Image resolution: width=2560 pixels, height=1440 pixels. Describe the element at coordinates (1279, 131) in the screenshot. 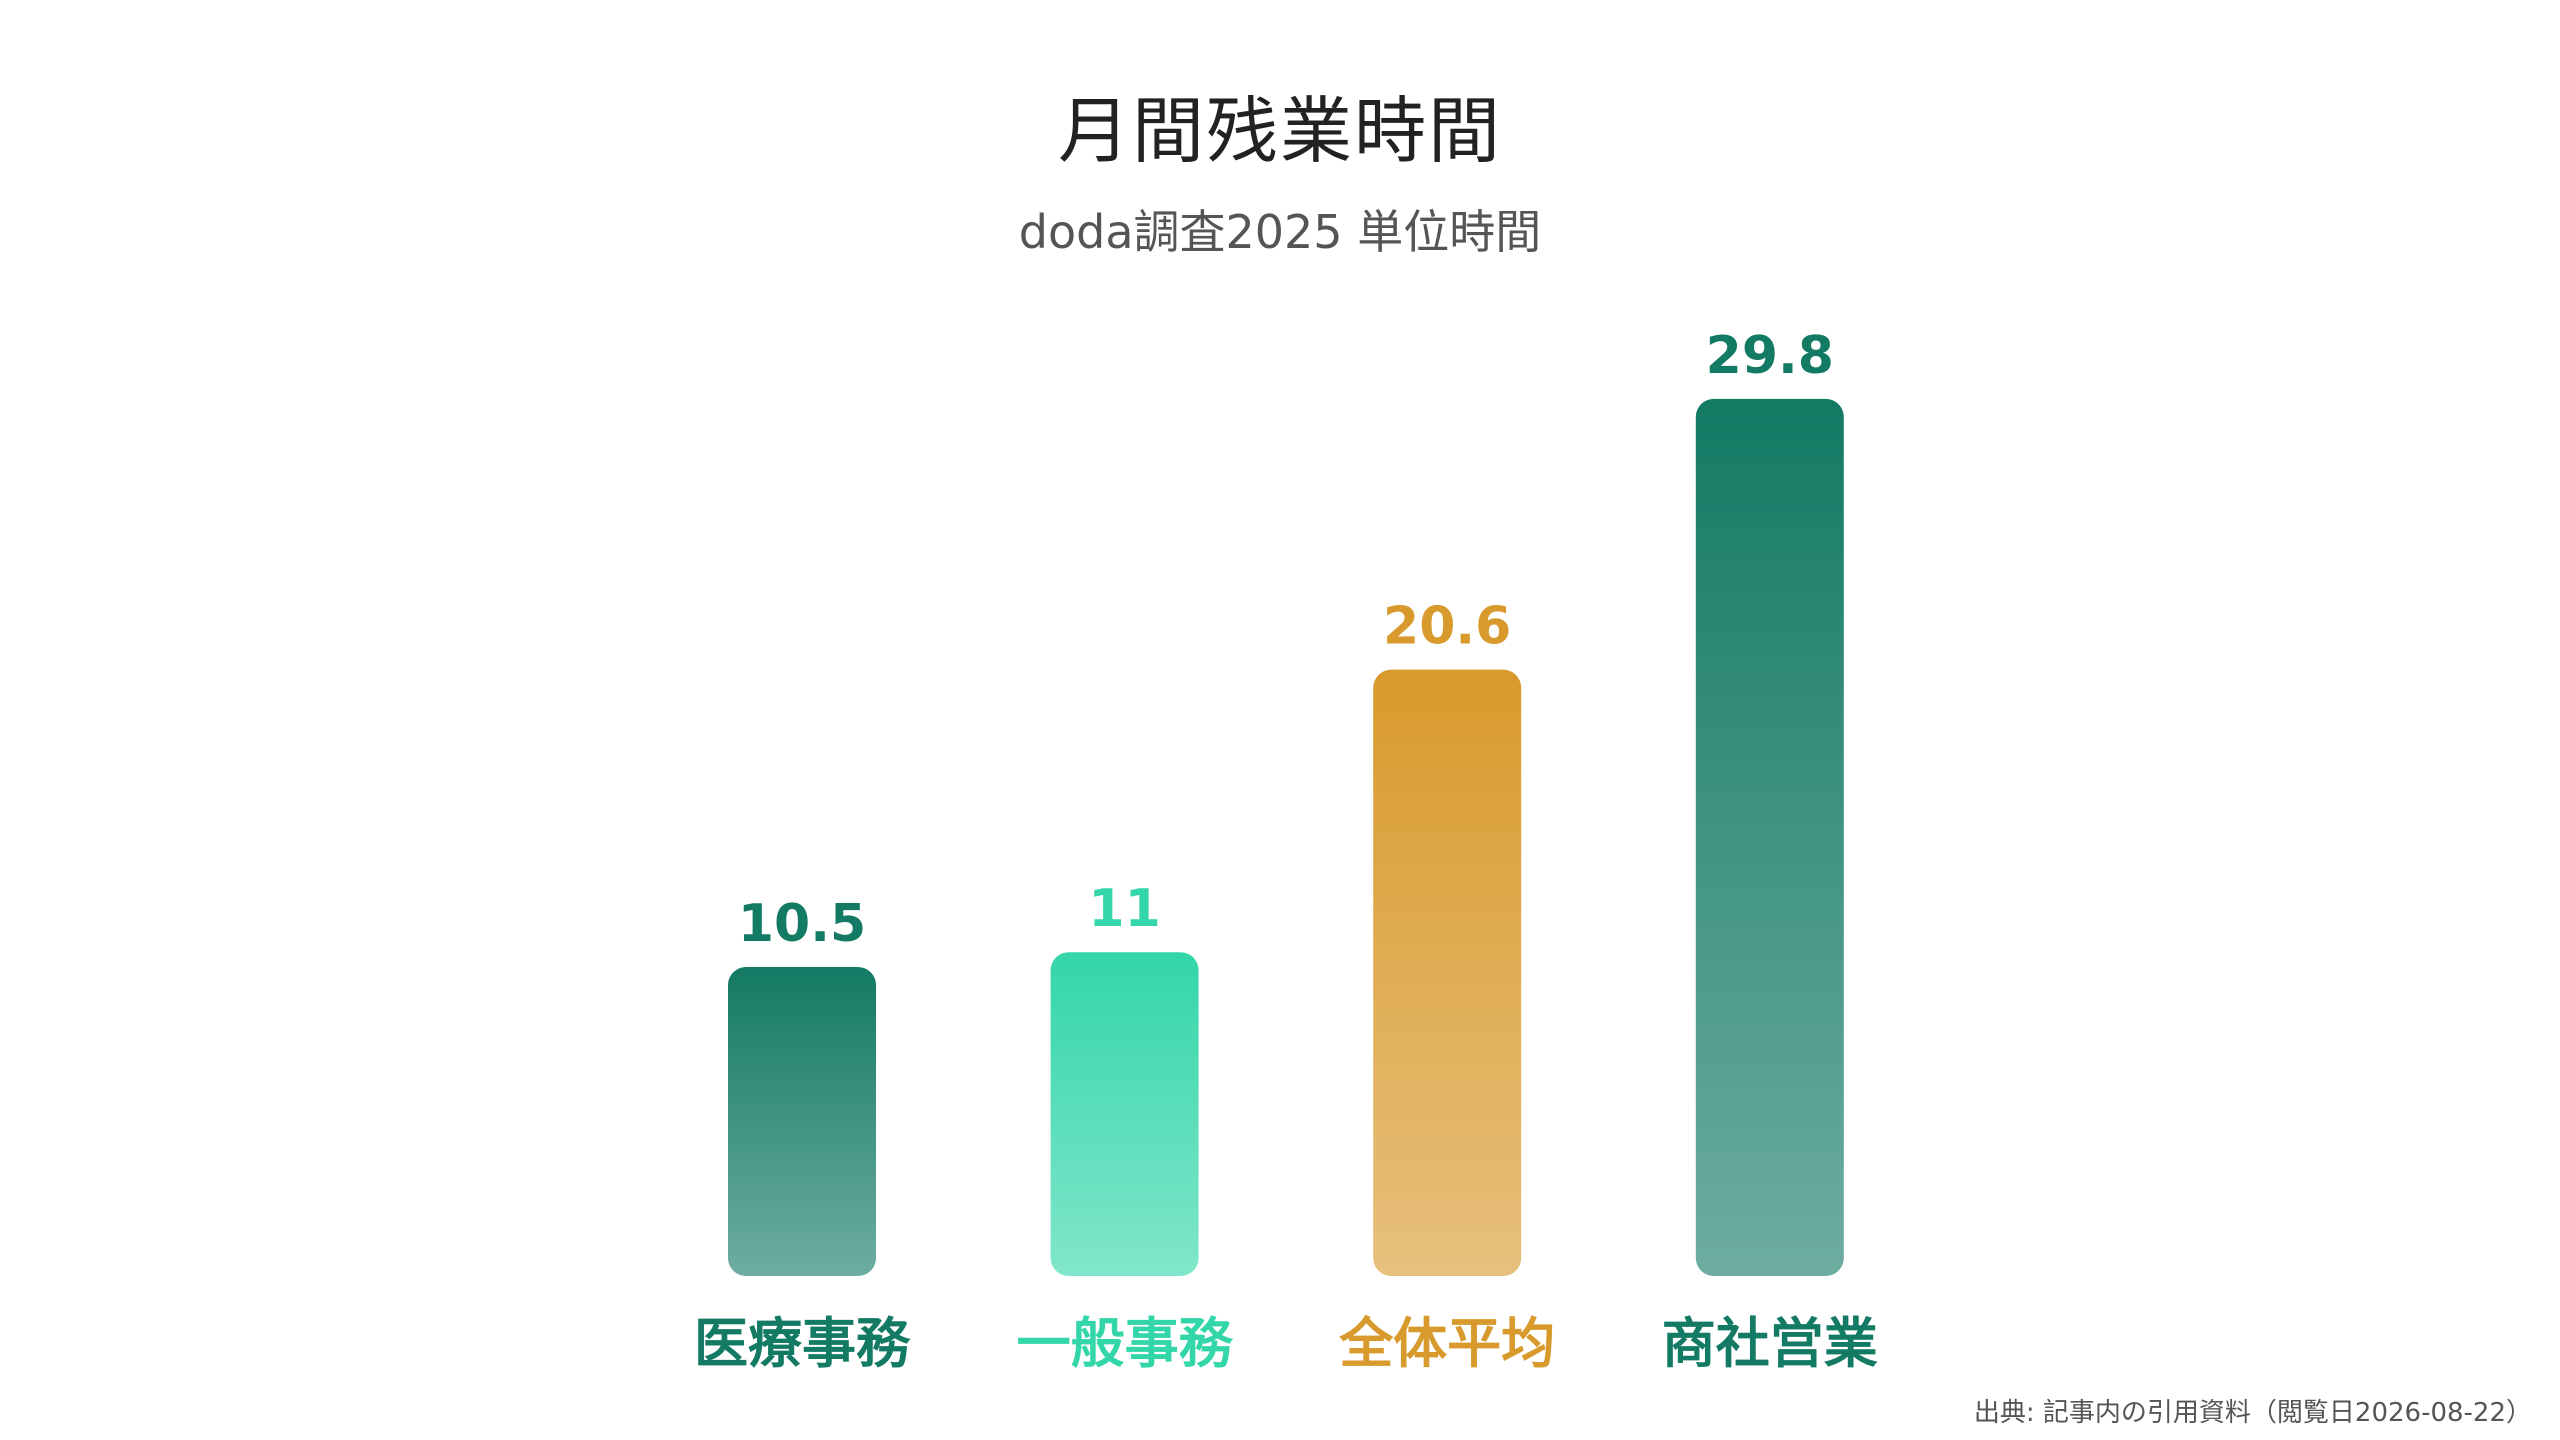

I see `chart-title: 月間残業時間` at that location.